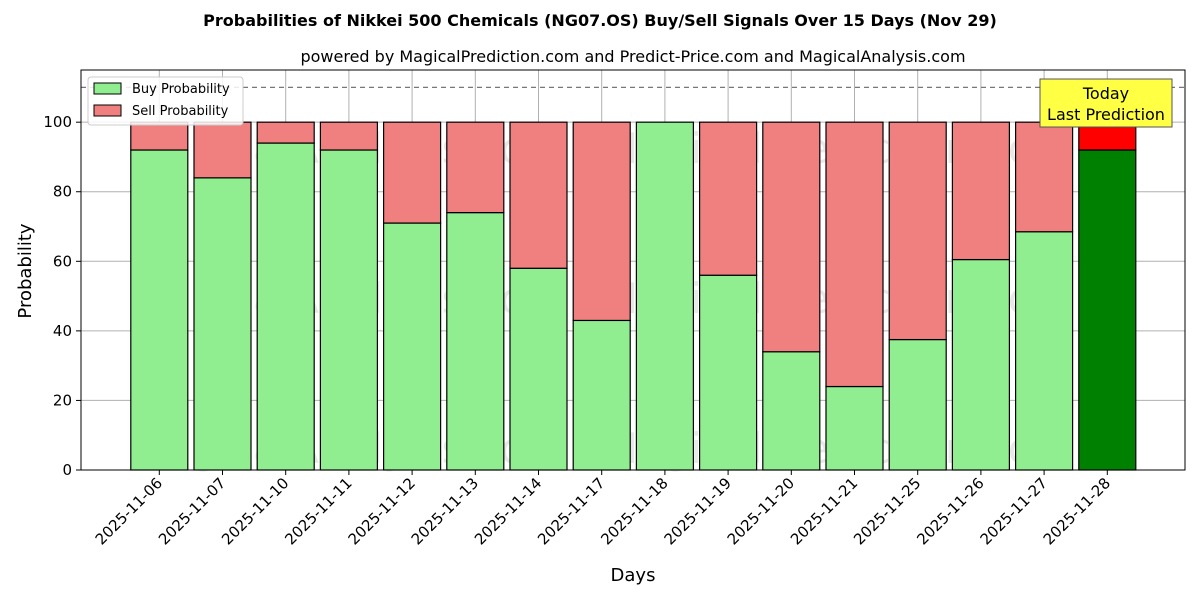 The height and width of the screenshot is (600, 1200). I want to click on today-annotation: Today Last Prediction, so click(1106, 103).